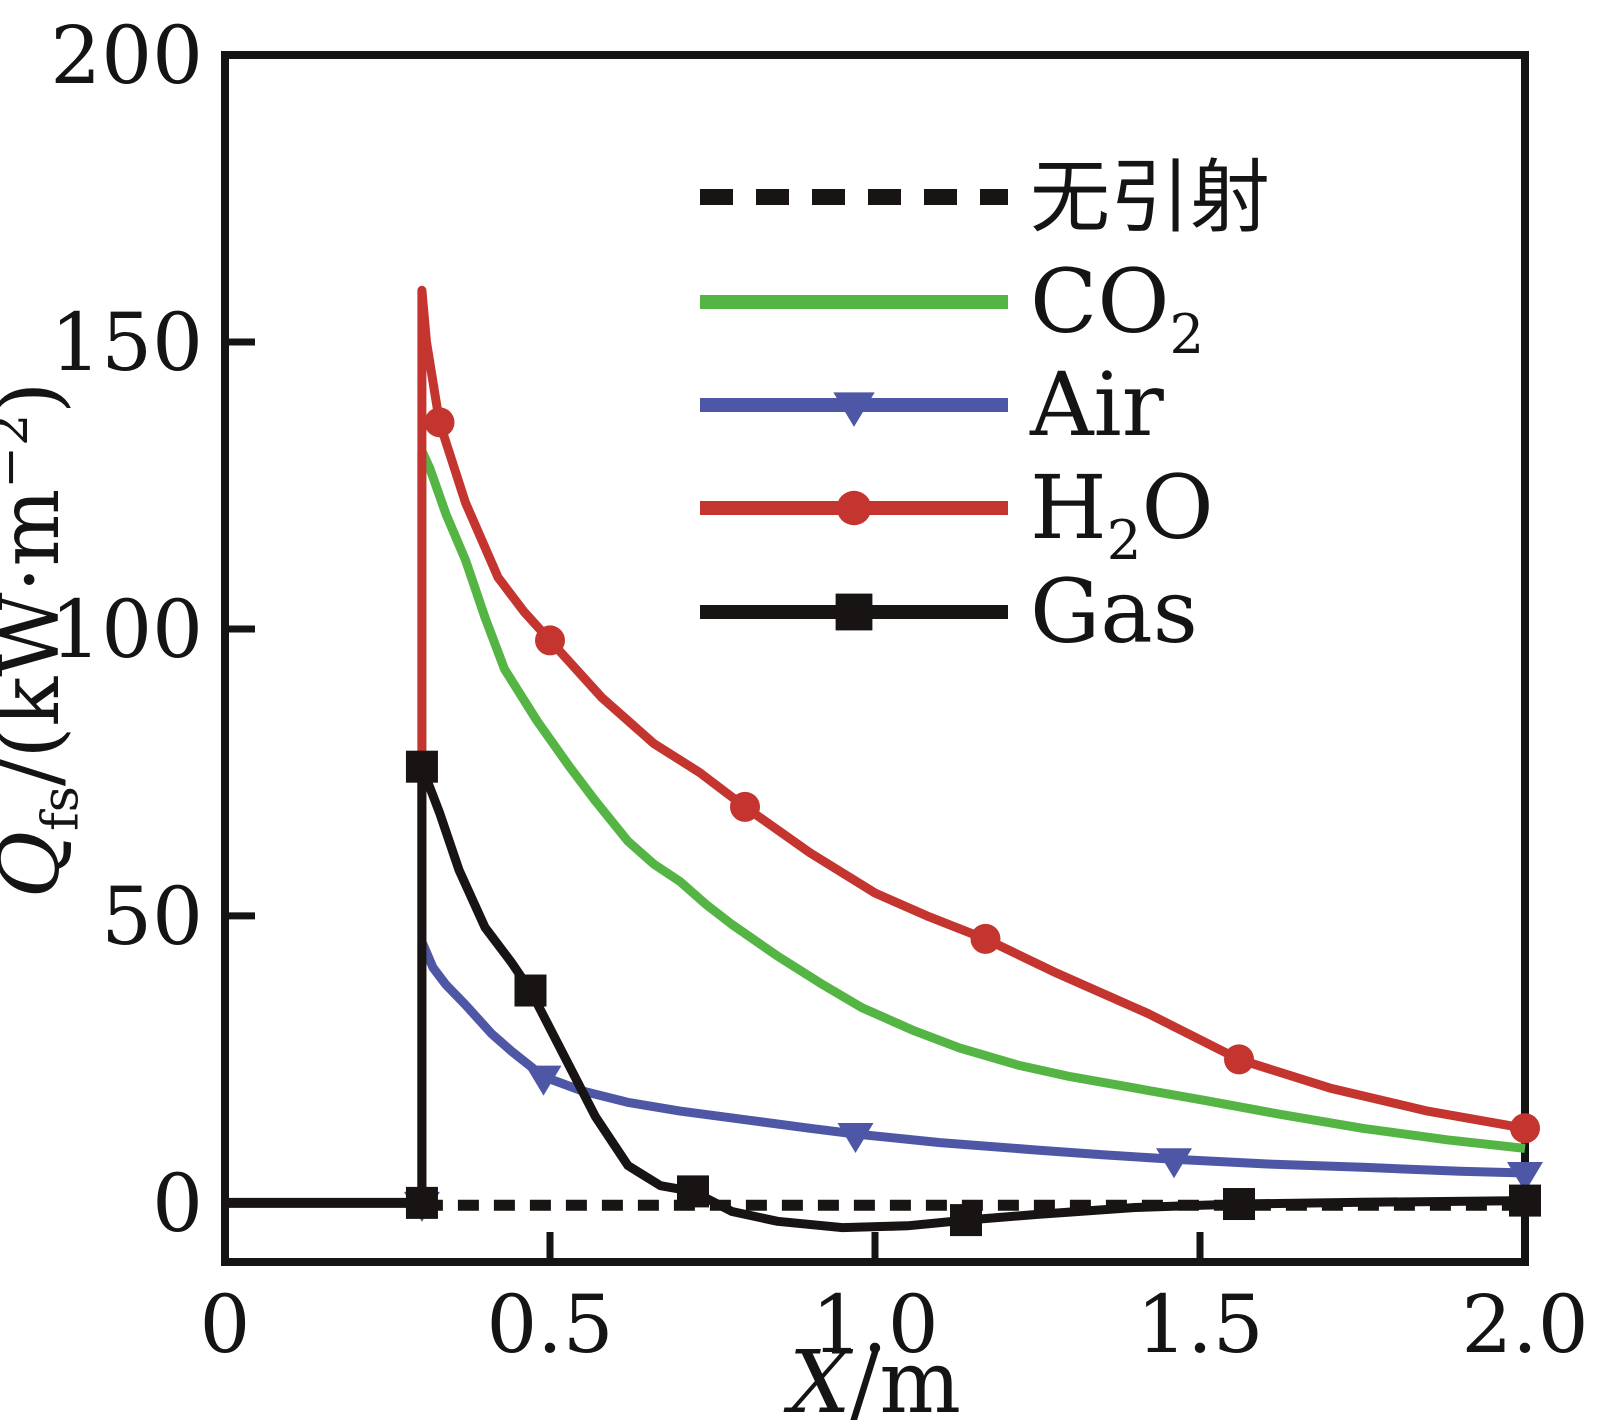 The image size is (1606, 1428). I want to click on x-tick-label: 1.0, so click(874, 1324).